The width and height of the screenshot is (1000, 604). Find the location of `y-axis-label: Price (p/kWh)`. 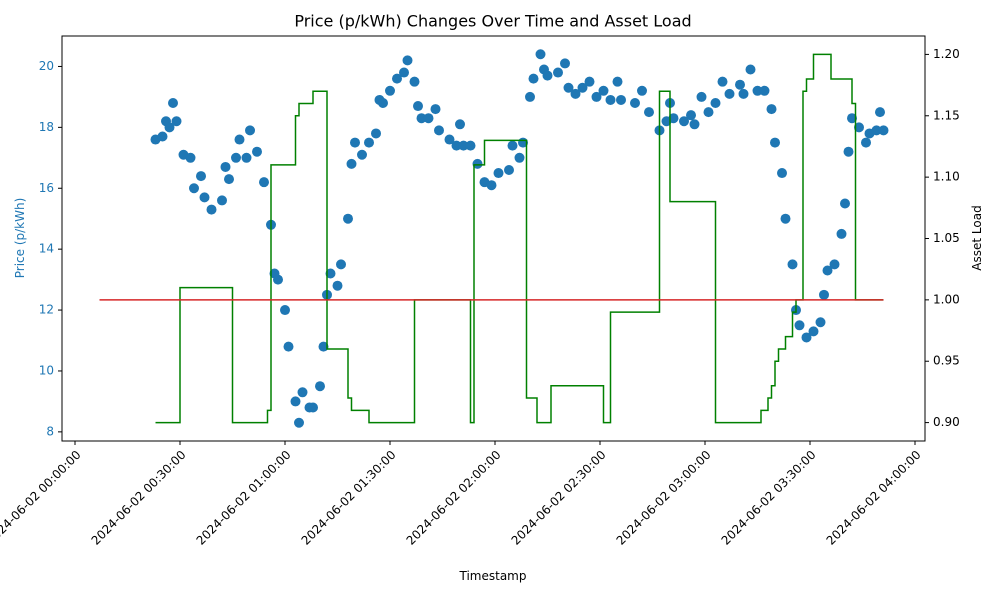

y-axis-label: Price (p/kWh) is located at coordinates (20, 238).